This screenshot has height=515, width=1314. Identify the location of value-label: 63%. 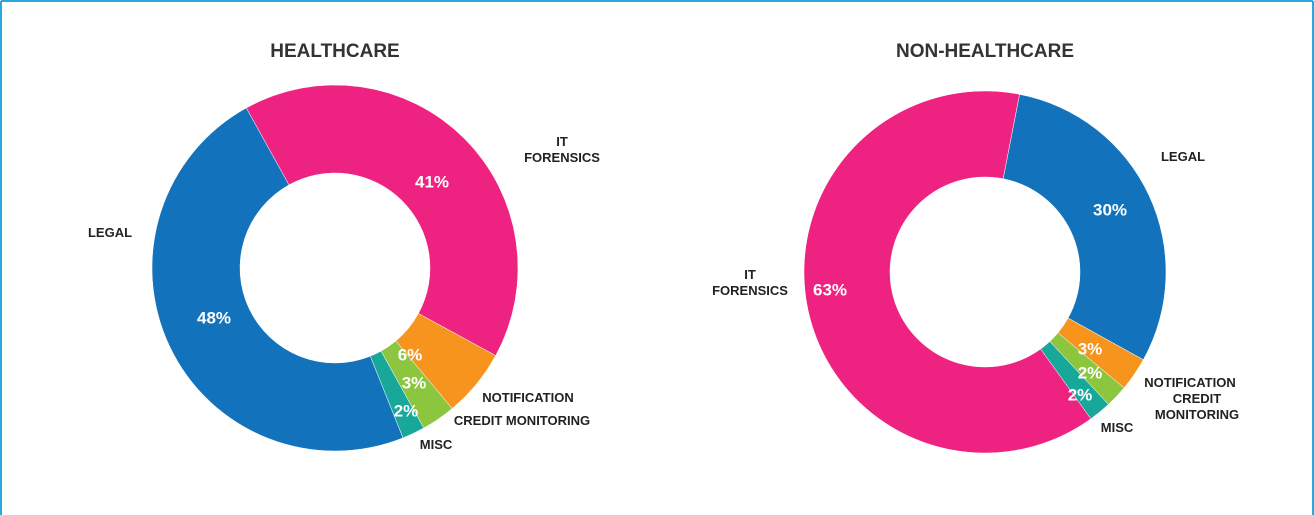
(830, 290).